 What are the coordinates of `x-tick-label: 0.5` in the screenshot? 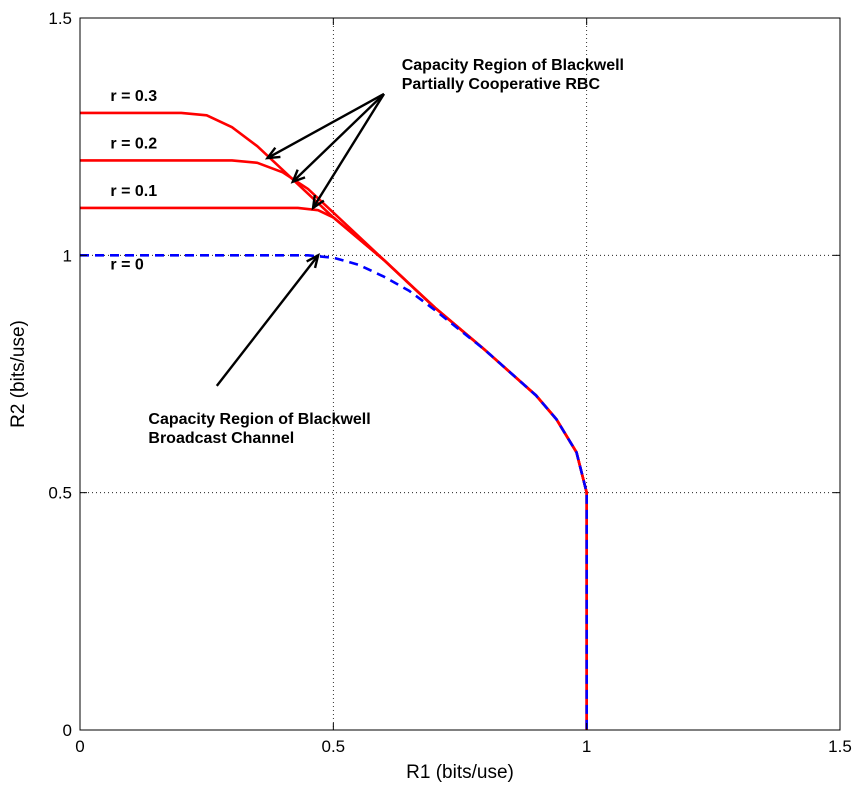 It's located at (334, 746).